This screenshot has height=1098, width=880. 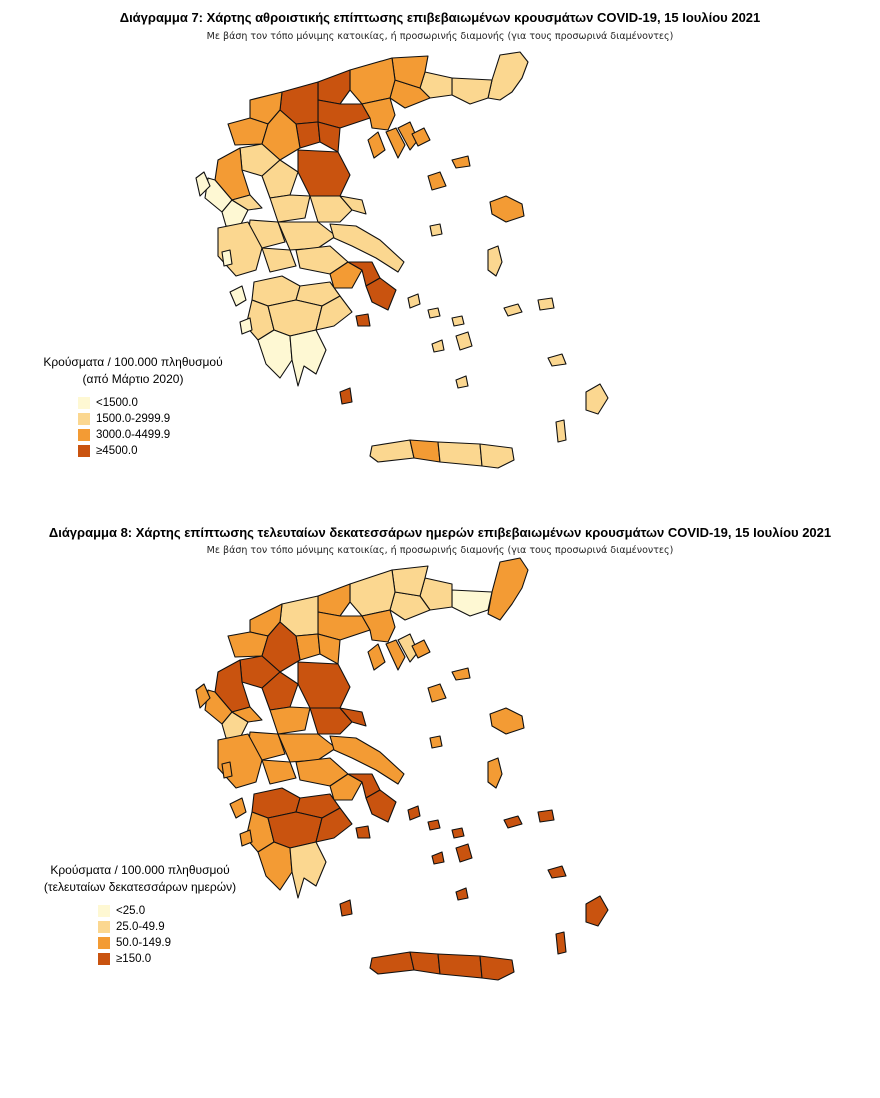 I want to click on chart7-islands, so click(x=402, y=298).